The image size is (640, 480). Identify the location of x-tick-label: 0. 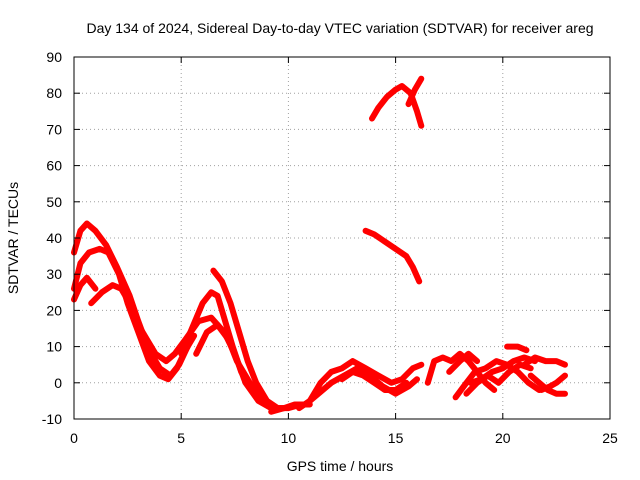
(74, 438).